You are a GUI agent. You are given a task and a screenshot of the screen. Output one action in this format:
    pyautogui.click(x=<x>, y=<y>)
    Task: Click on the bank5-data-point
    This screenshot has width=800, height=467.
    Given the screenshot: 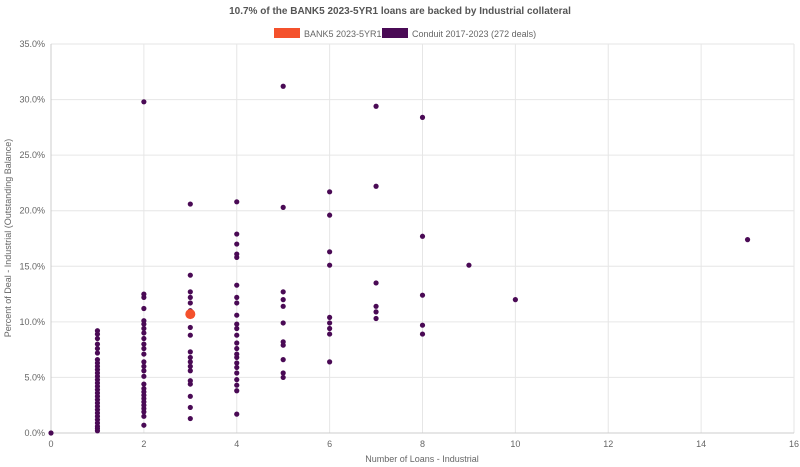 What is the action you would take?
    pyautogui.click(x=190, y=314)
    